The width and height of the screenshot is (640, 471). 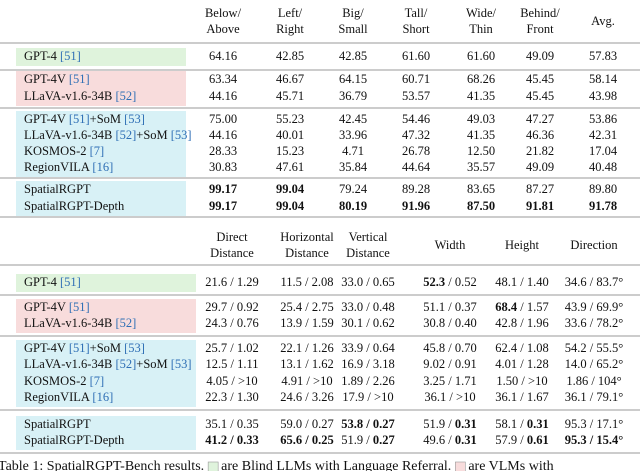 I want to click on table-cell: 60.71, so click(x=416, y=79).